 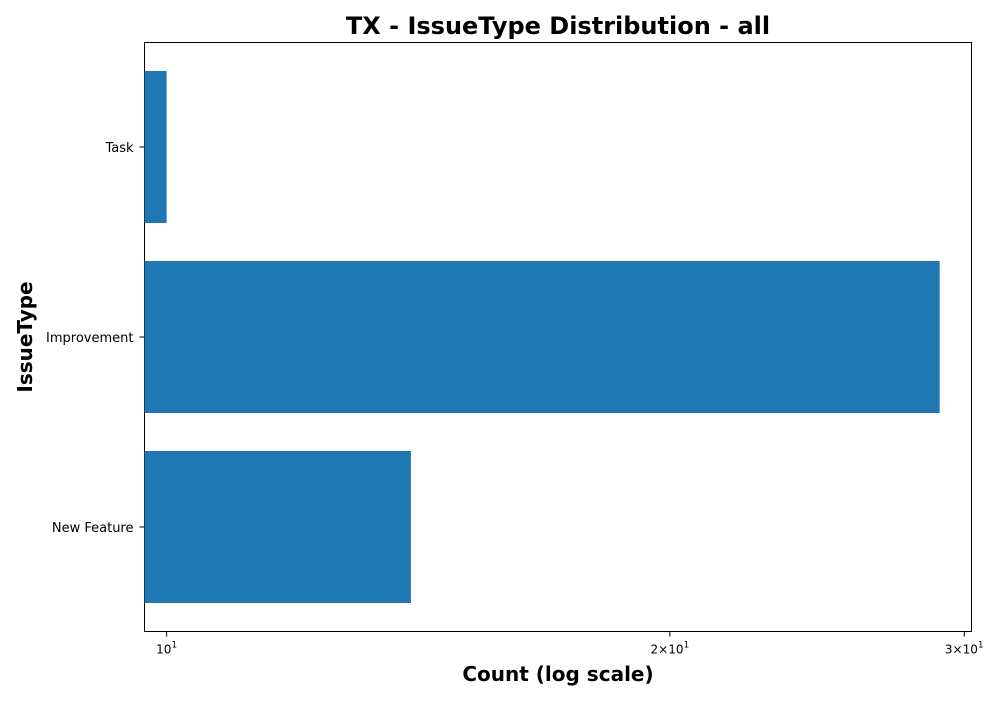 I want to click on y-axis-label: IssueType, so click(x=25, y=336).